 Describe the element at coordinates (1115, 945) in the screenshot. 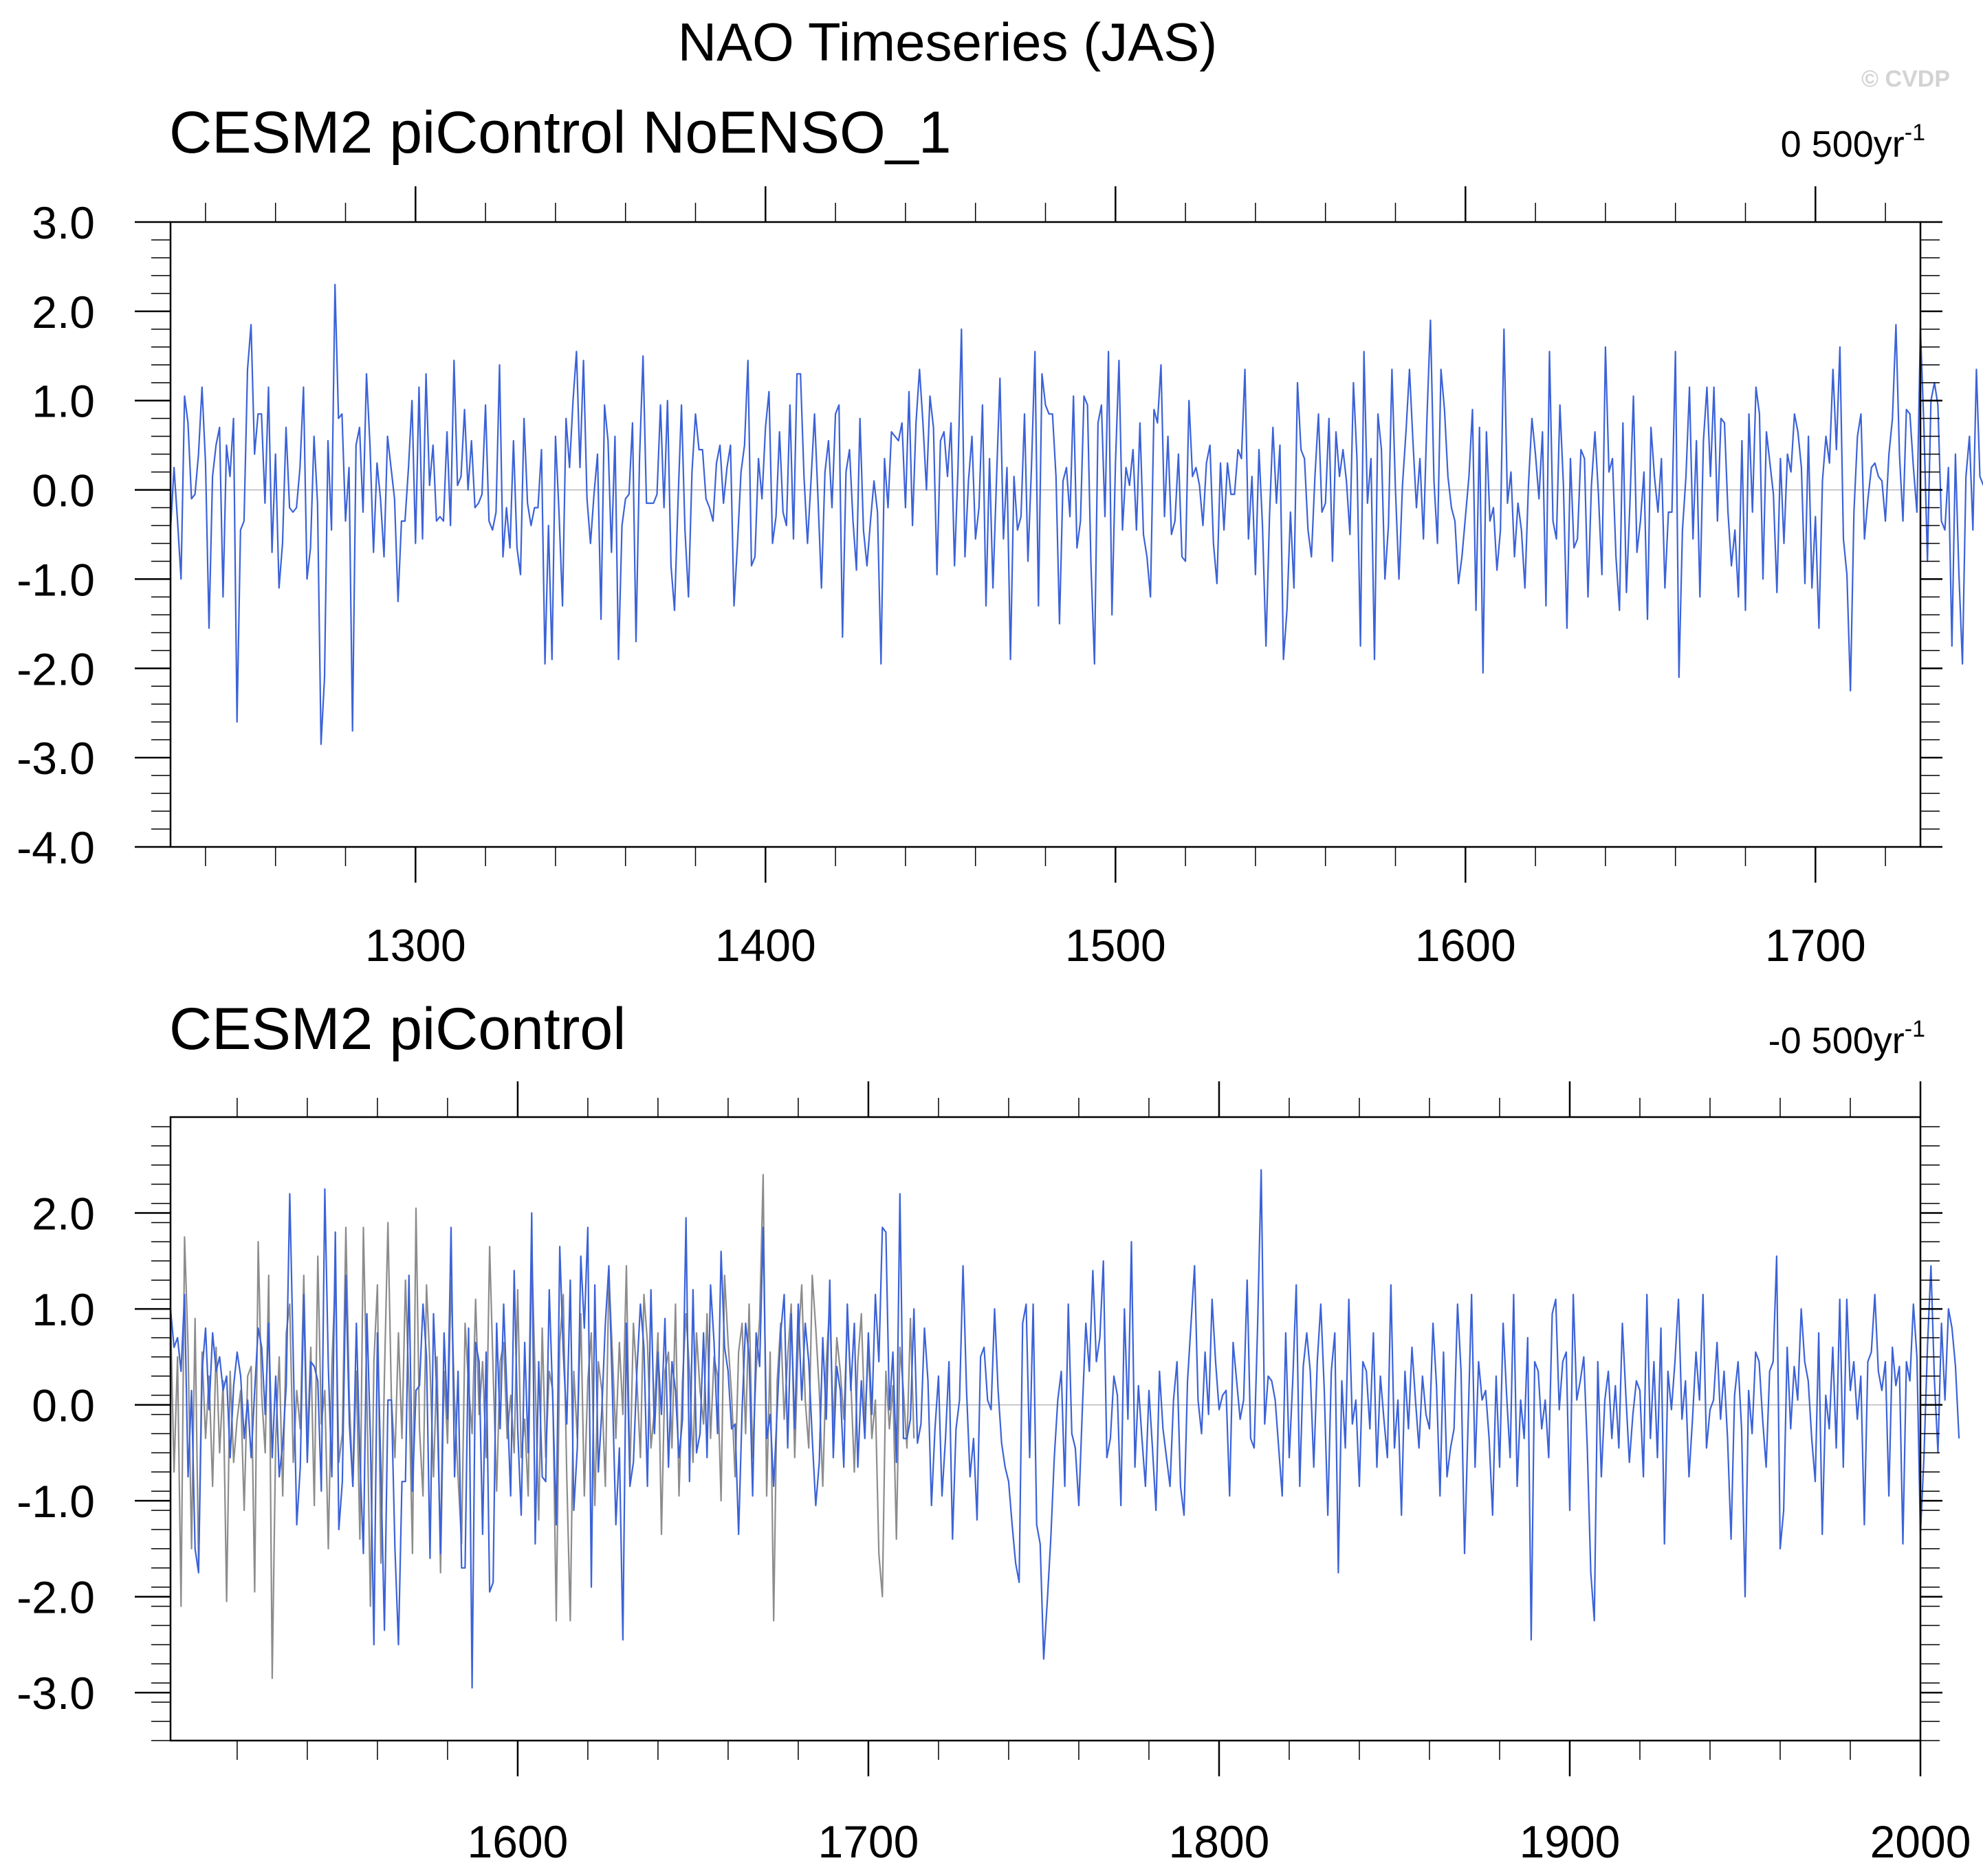

I see `panel-1-xtick-label: 1500` at that location.